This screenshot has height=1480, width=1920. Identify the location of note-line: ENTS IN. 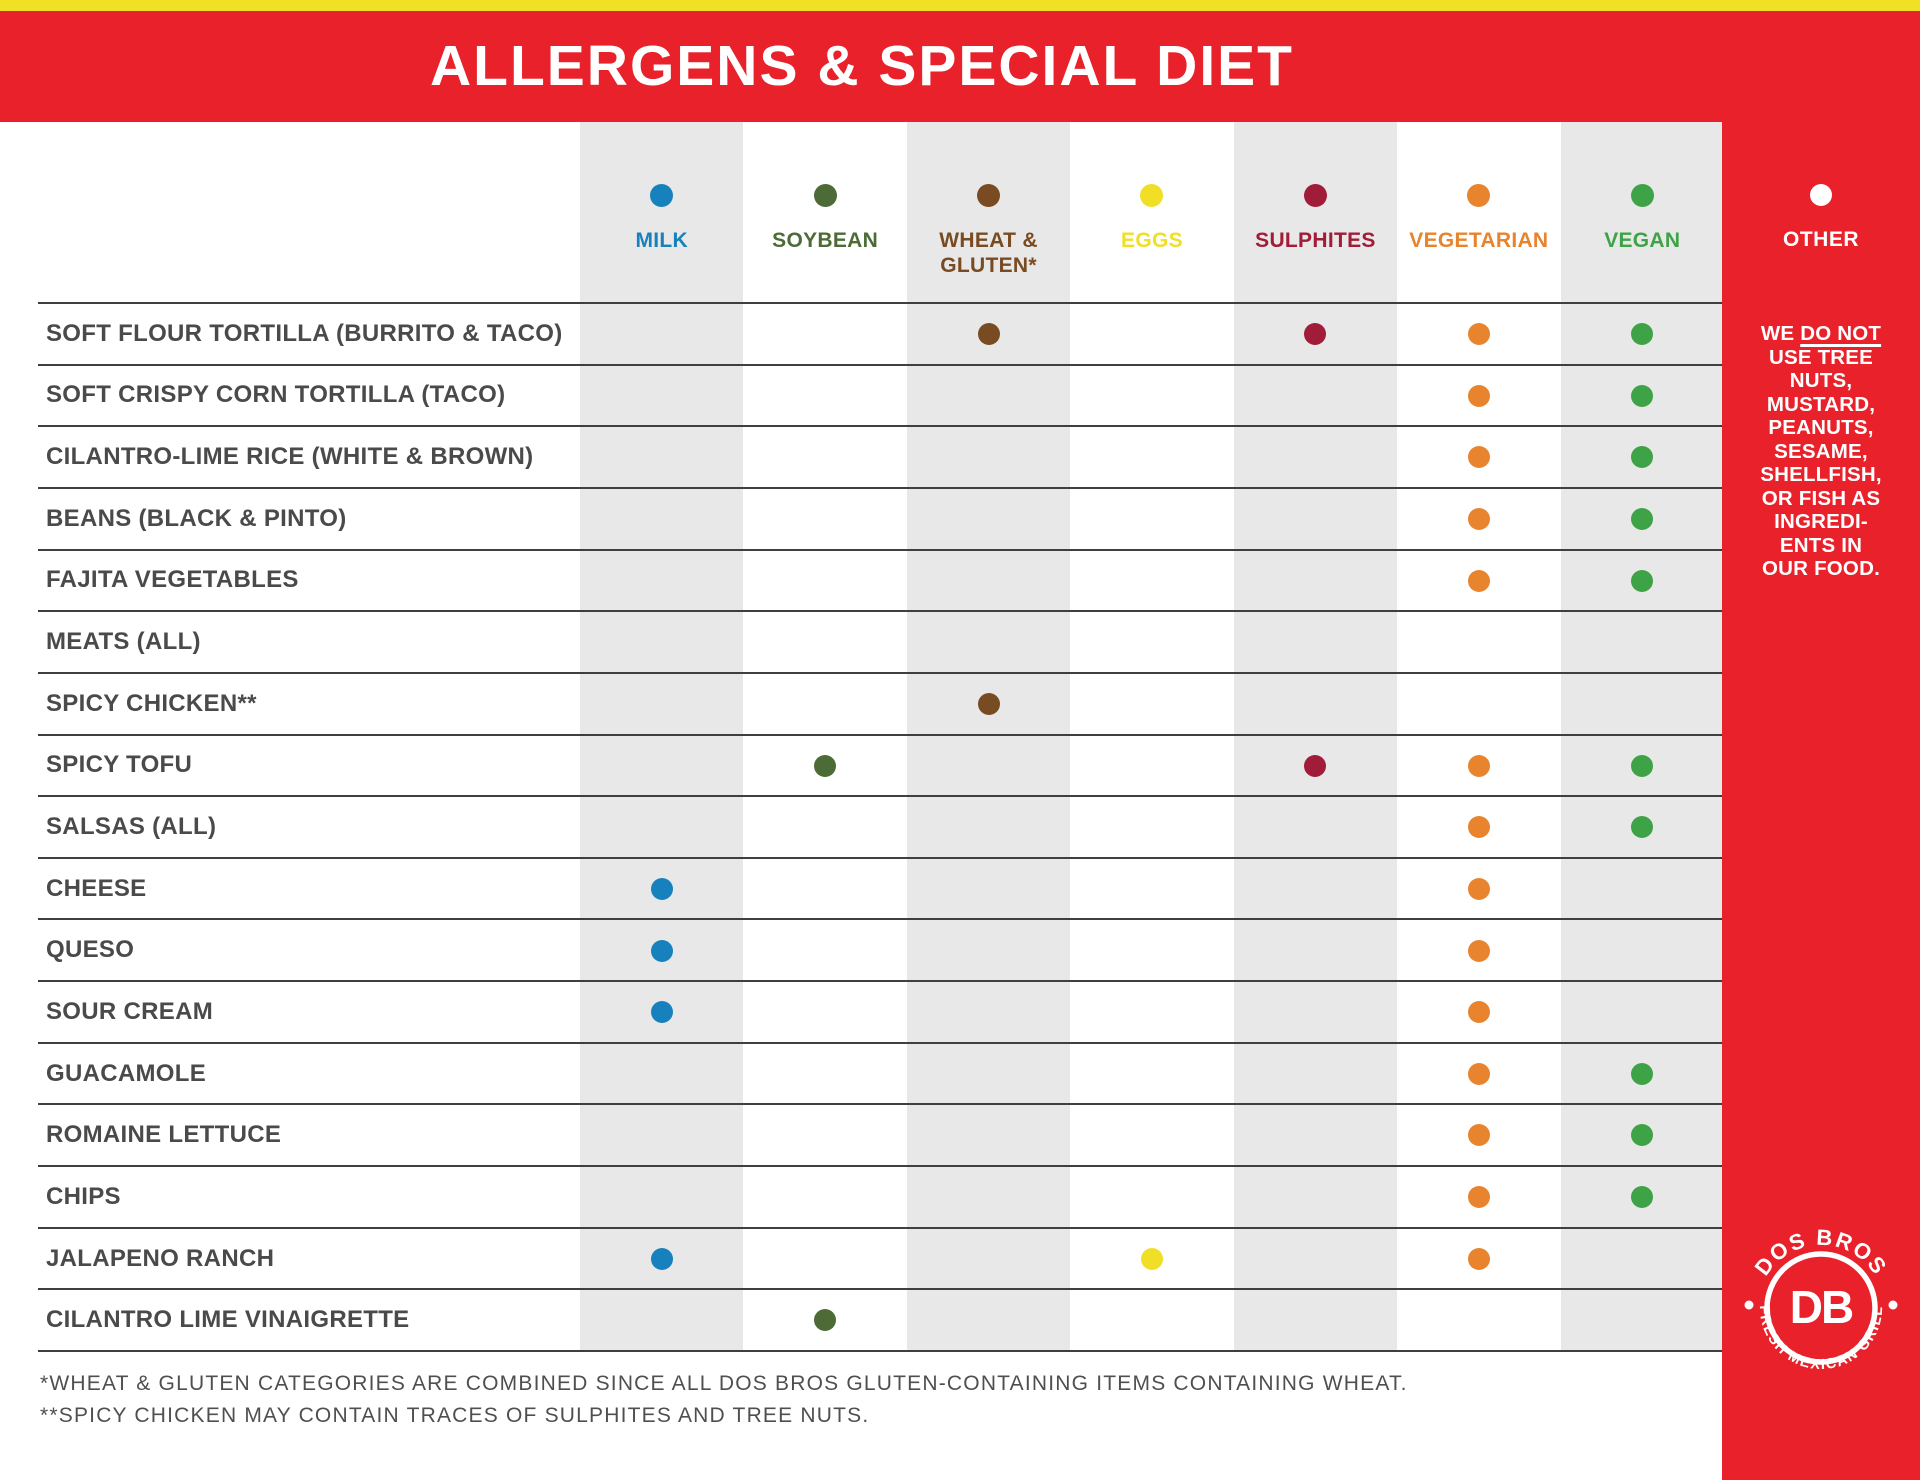
(1821, 545).